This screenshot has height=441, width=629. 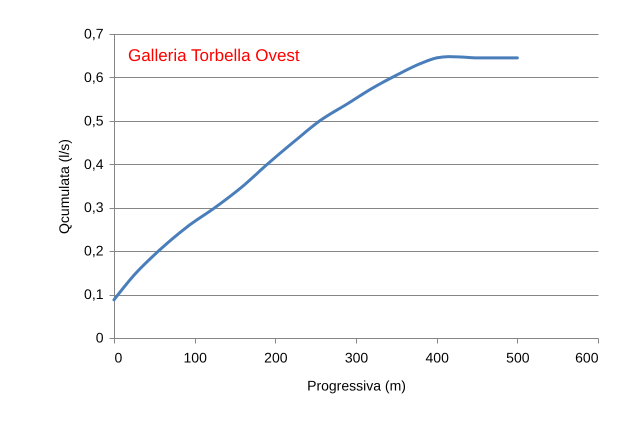 I want to click on annotation: Galleria Torbella Ovest, so click(x=214, y=55).